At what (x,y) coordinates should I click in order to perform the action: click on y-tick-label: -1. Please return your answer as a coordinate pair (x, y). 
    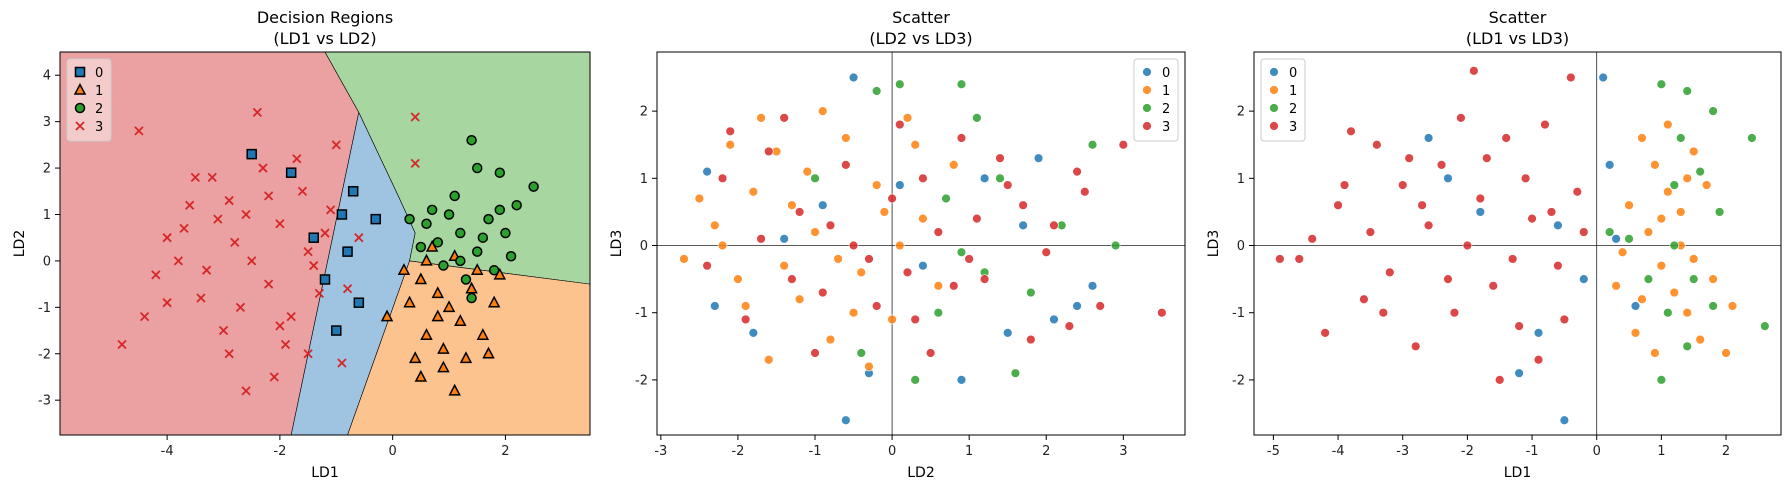
    Looking at the image, I should click on (1238, 313).